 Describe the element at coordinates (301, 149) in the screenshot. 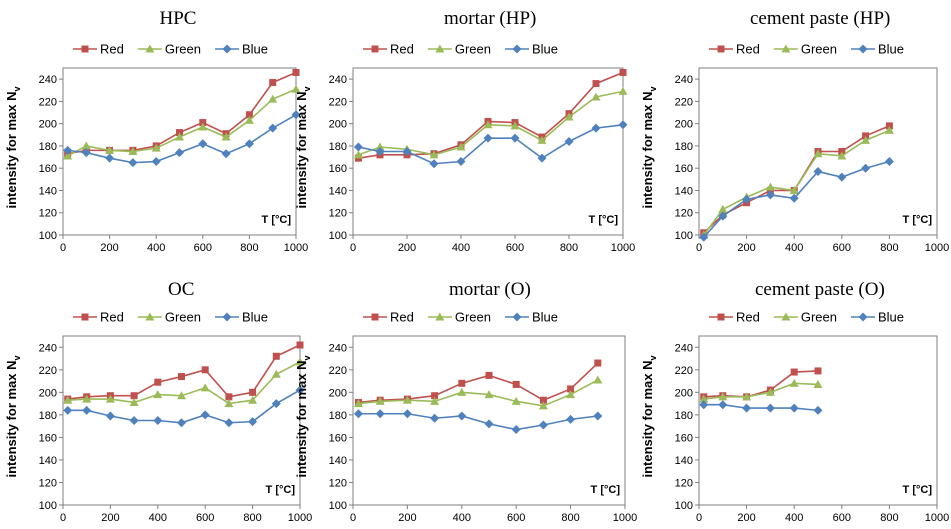

I see `y-axis-label-main: intensity for max N` at that location.